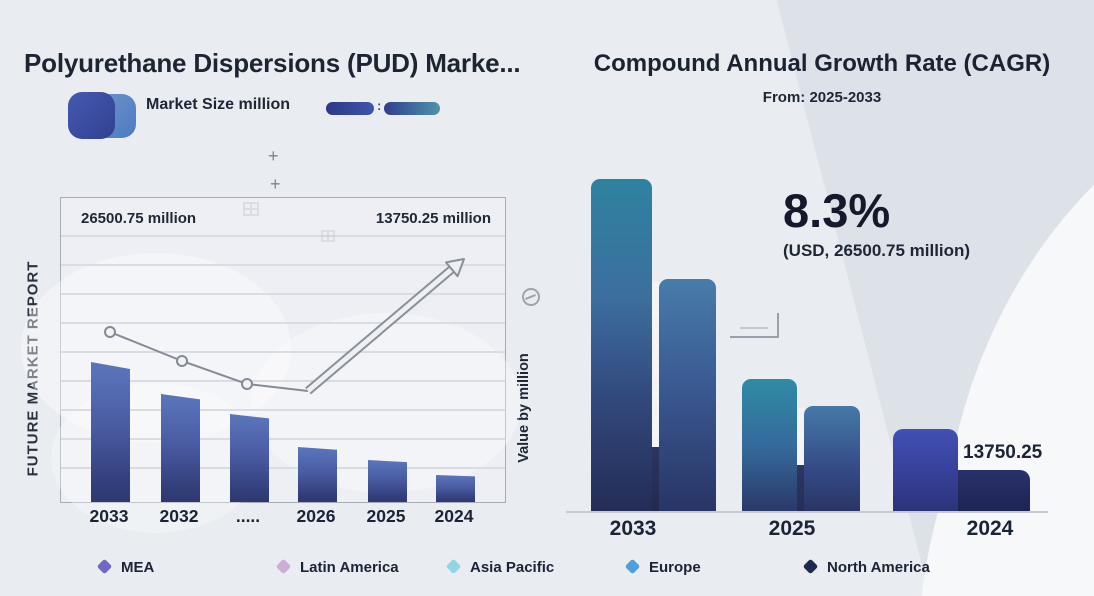 This screenshot has height=596, width=1094. Describe the element at coordinates (218, 104) in the screenshot. I see `market-size-legend-label: Market Size million` at that location.